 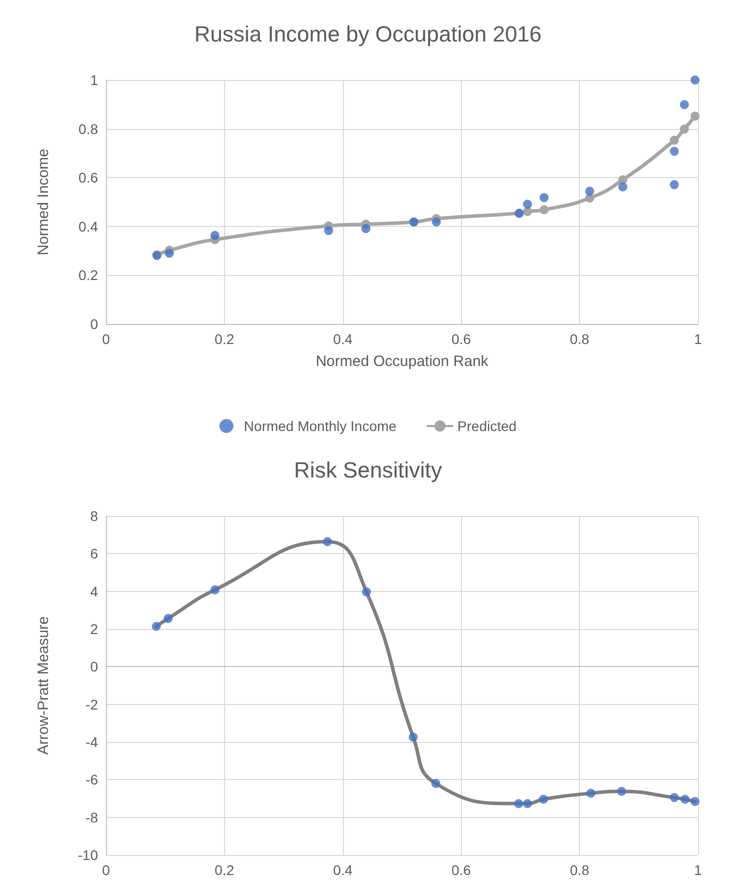 What do you see at coordinates (94, 516) in the screenshot?
I see `y-tick-label: 8` at bounding box center [94, 516].